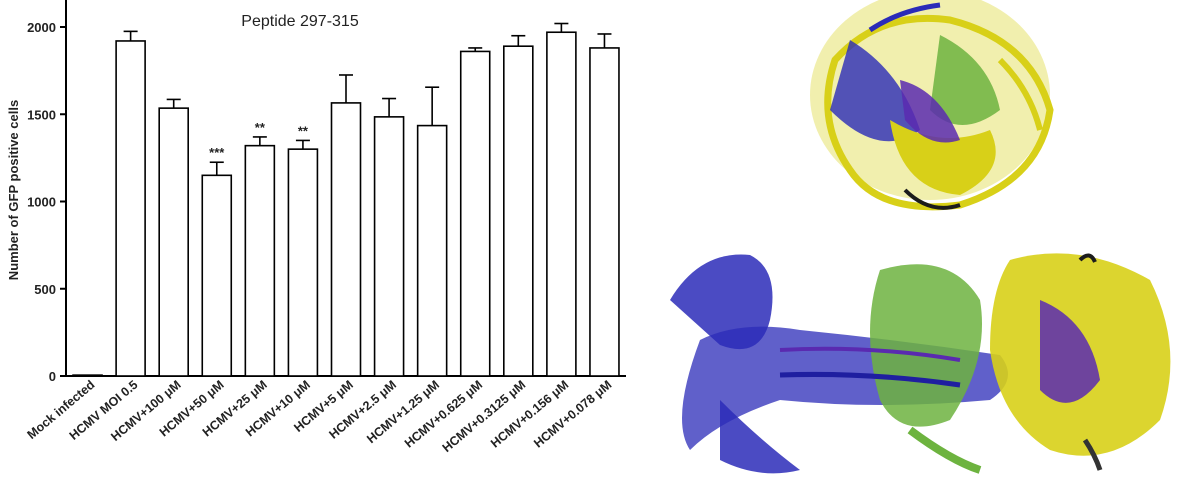  I want to click on y-tick-label: 1000, so click(41, 202).